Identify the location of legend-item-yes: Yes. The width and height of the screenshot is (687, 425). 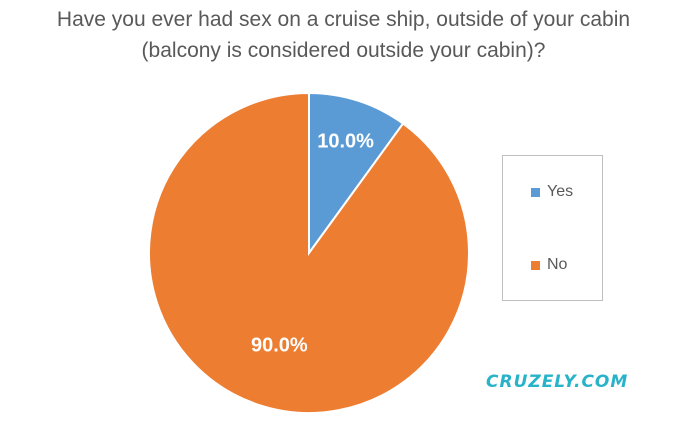
(552, 192).